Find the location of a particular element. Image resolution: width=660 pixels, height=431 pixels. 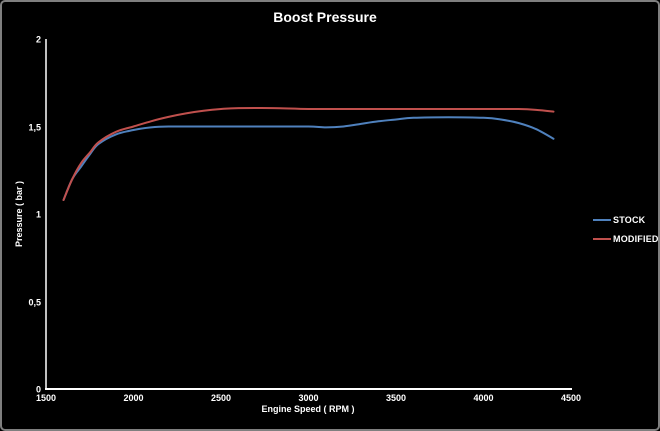

legend-label: STOCK is located at coordinates (629, 220).